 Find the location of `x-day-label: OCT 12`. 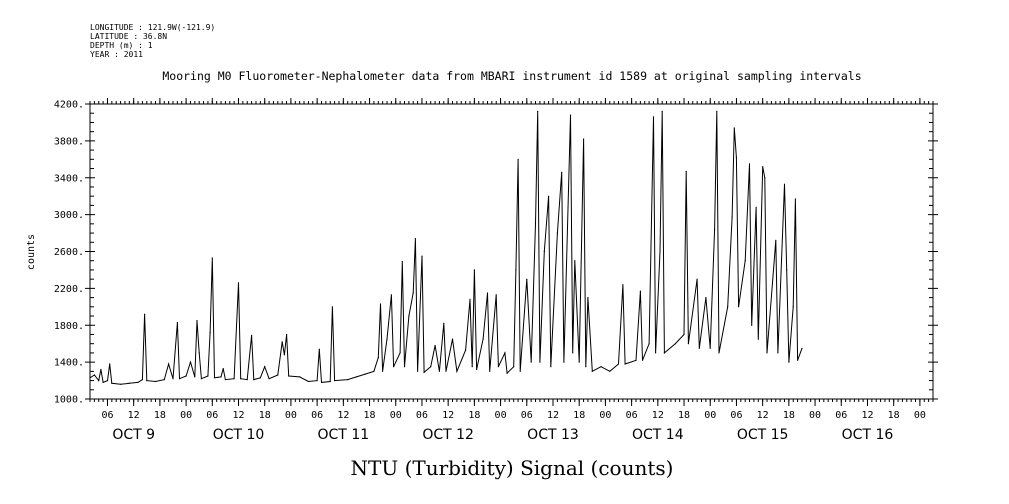

x-day-label: OCT 12 is located at coordinates (448, 435).